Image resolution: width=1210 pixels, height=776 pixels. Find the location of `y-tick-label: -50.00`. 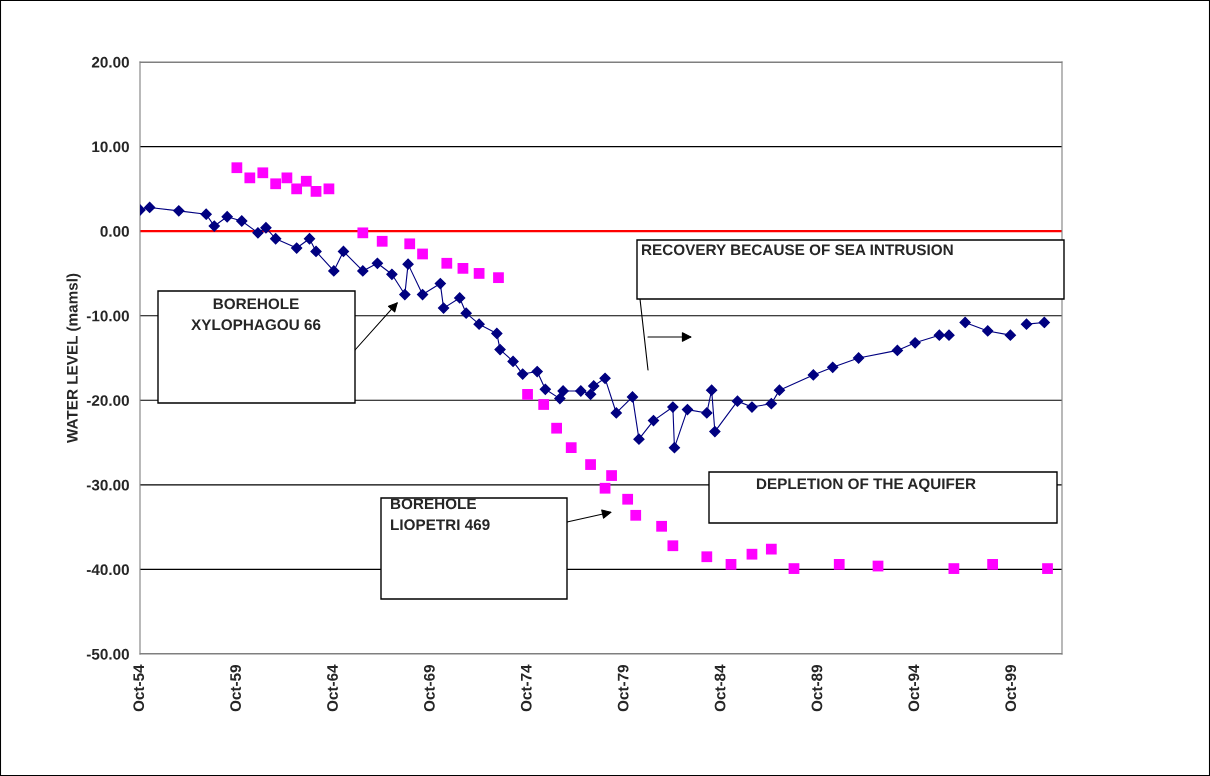

y-tick-label: -50.00 is located at coordinates (107, 654).